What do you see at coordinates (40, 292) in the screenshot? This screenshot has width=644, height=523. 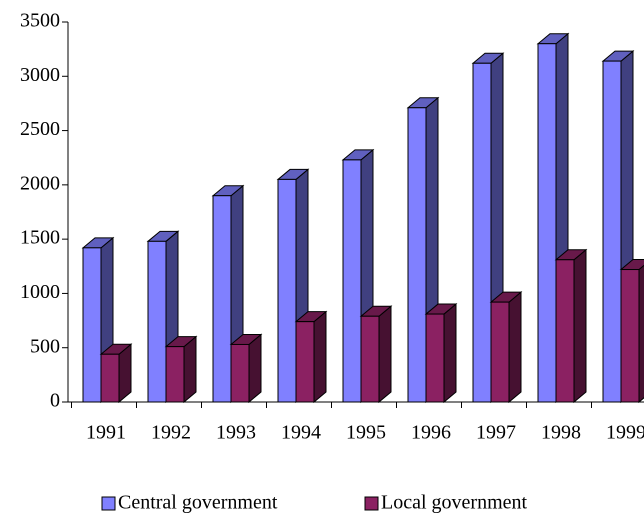 I see `y-tick-label: 1000` at bounding box center [40, 292].